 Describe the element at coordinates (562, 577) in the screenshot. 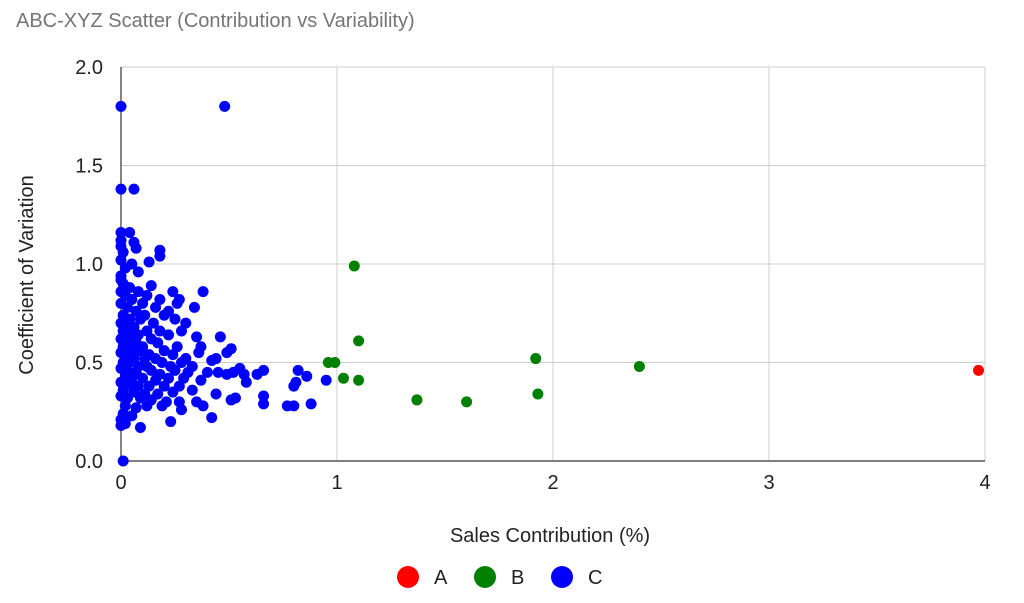

I see `legend-marker-C` at that location.